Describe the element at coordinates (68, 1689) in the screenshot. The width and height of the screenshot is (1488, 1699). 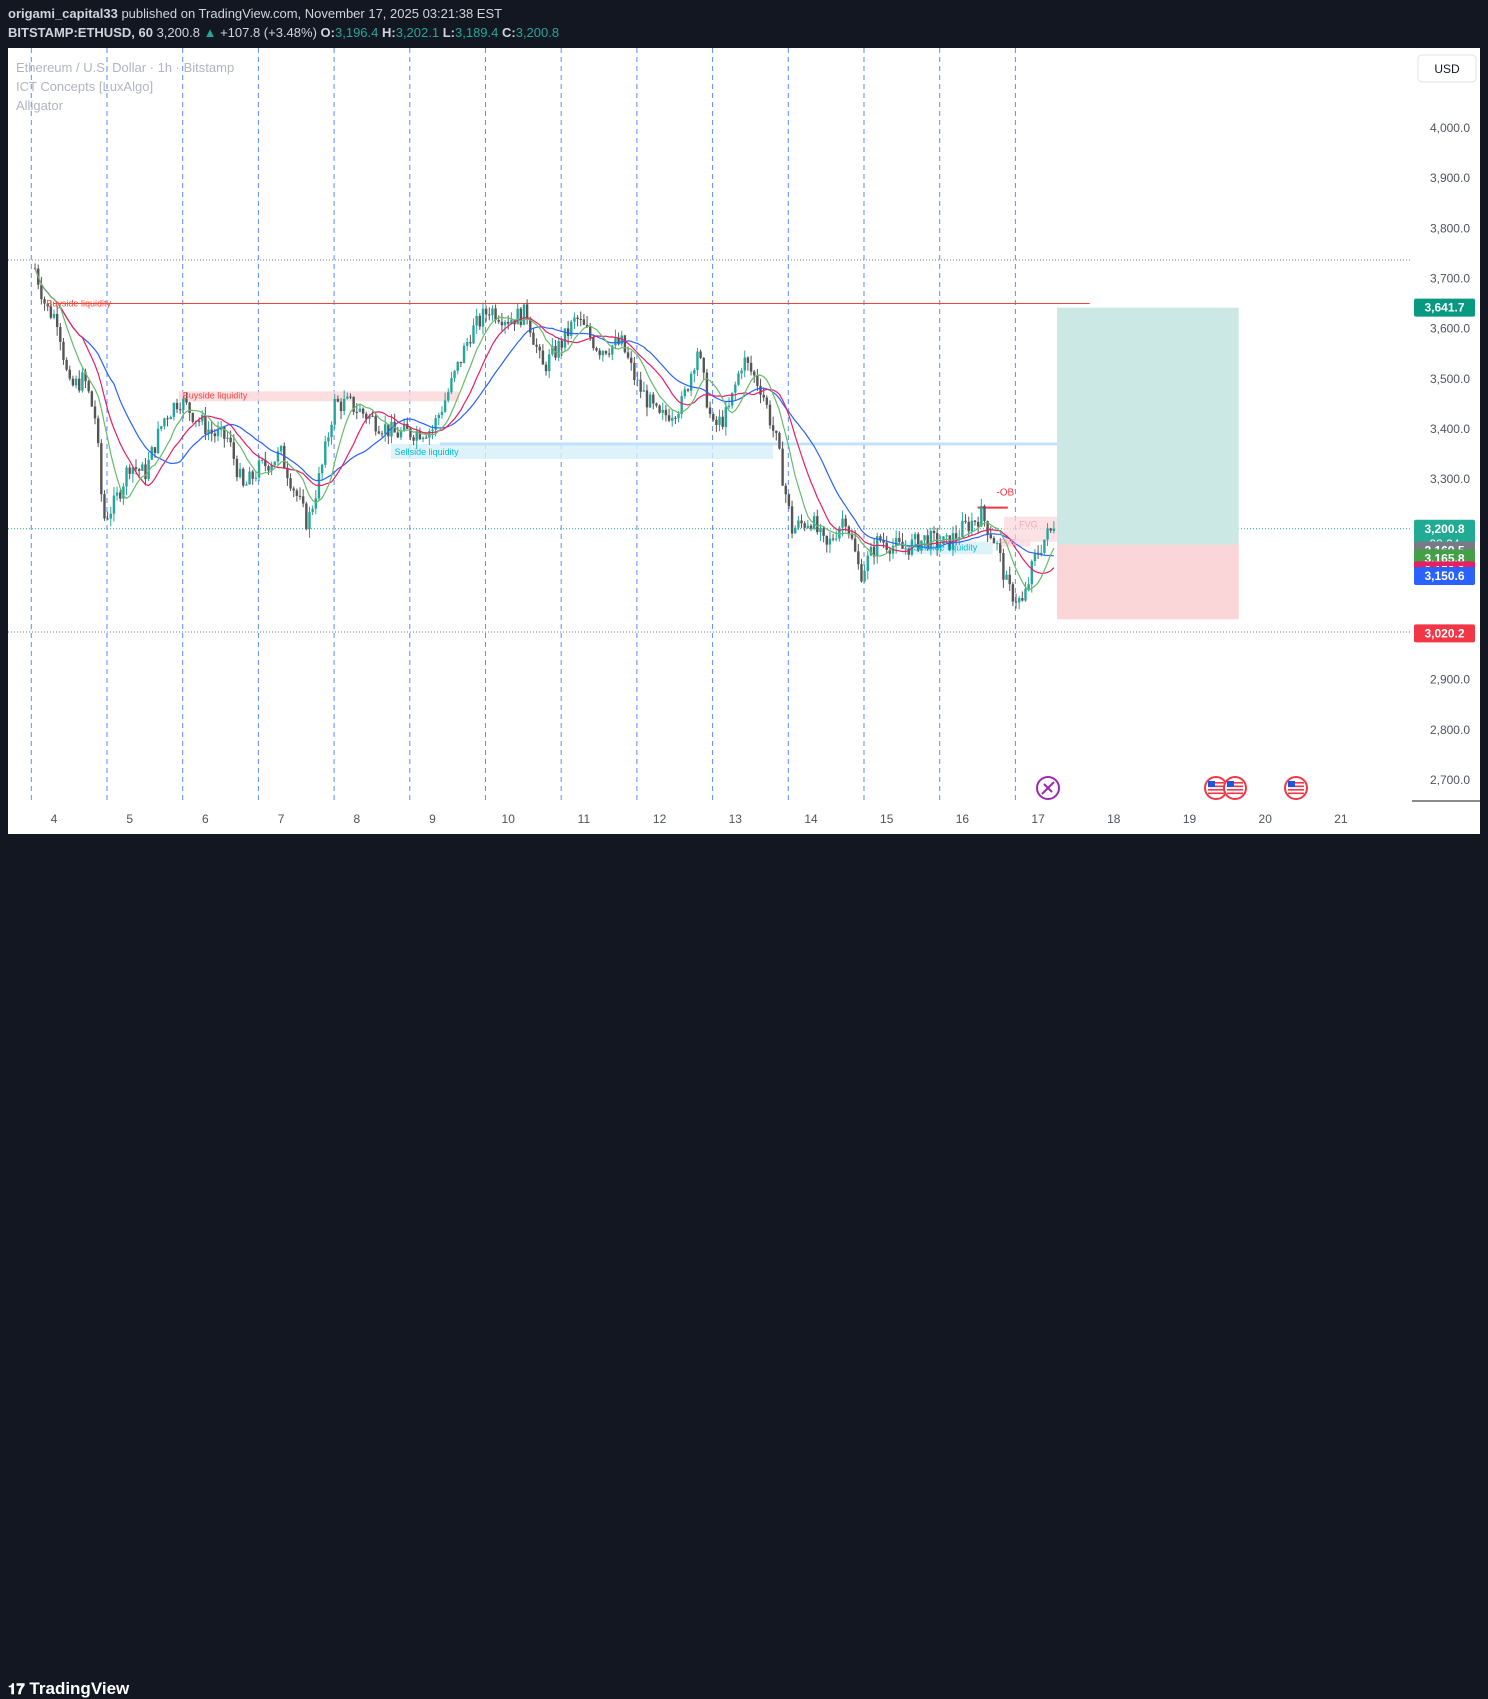
I see `tradingview-logo: 𝟏𝟕 TradingView` at that location.